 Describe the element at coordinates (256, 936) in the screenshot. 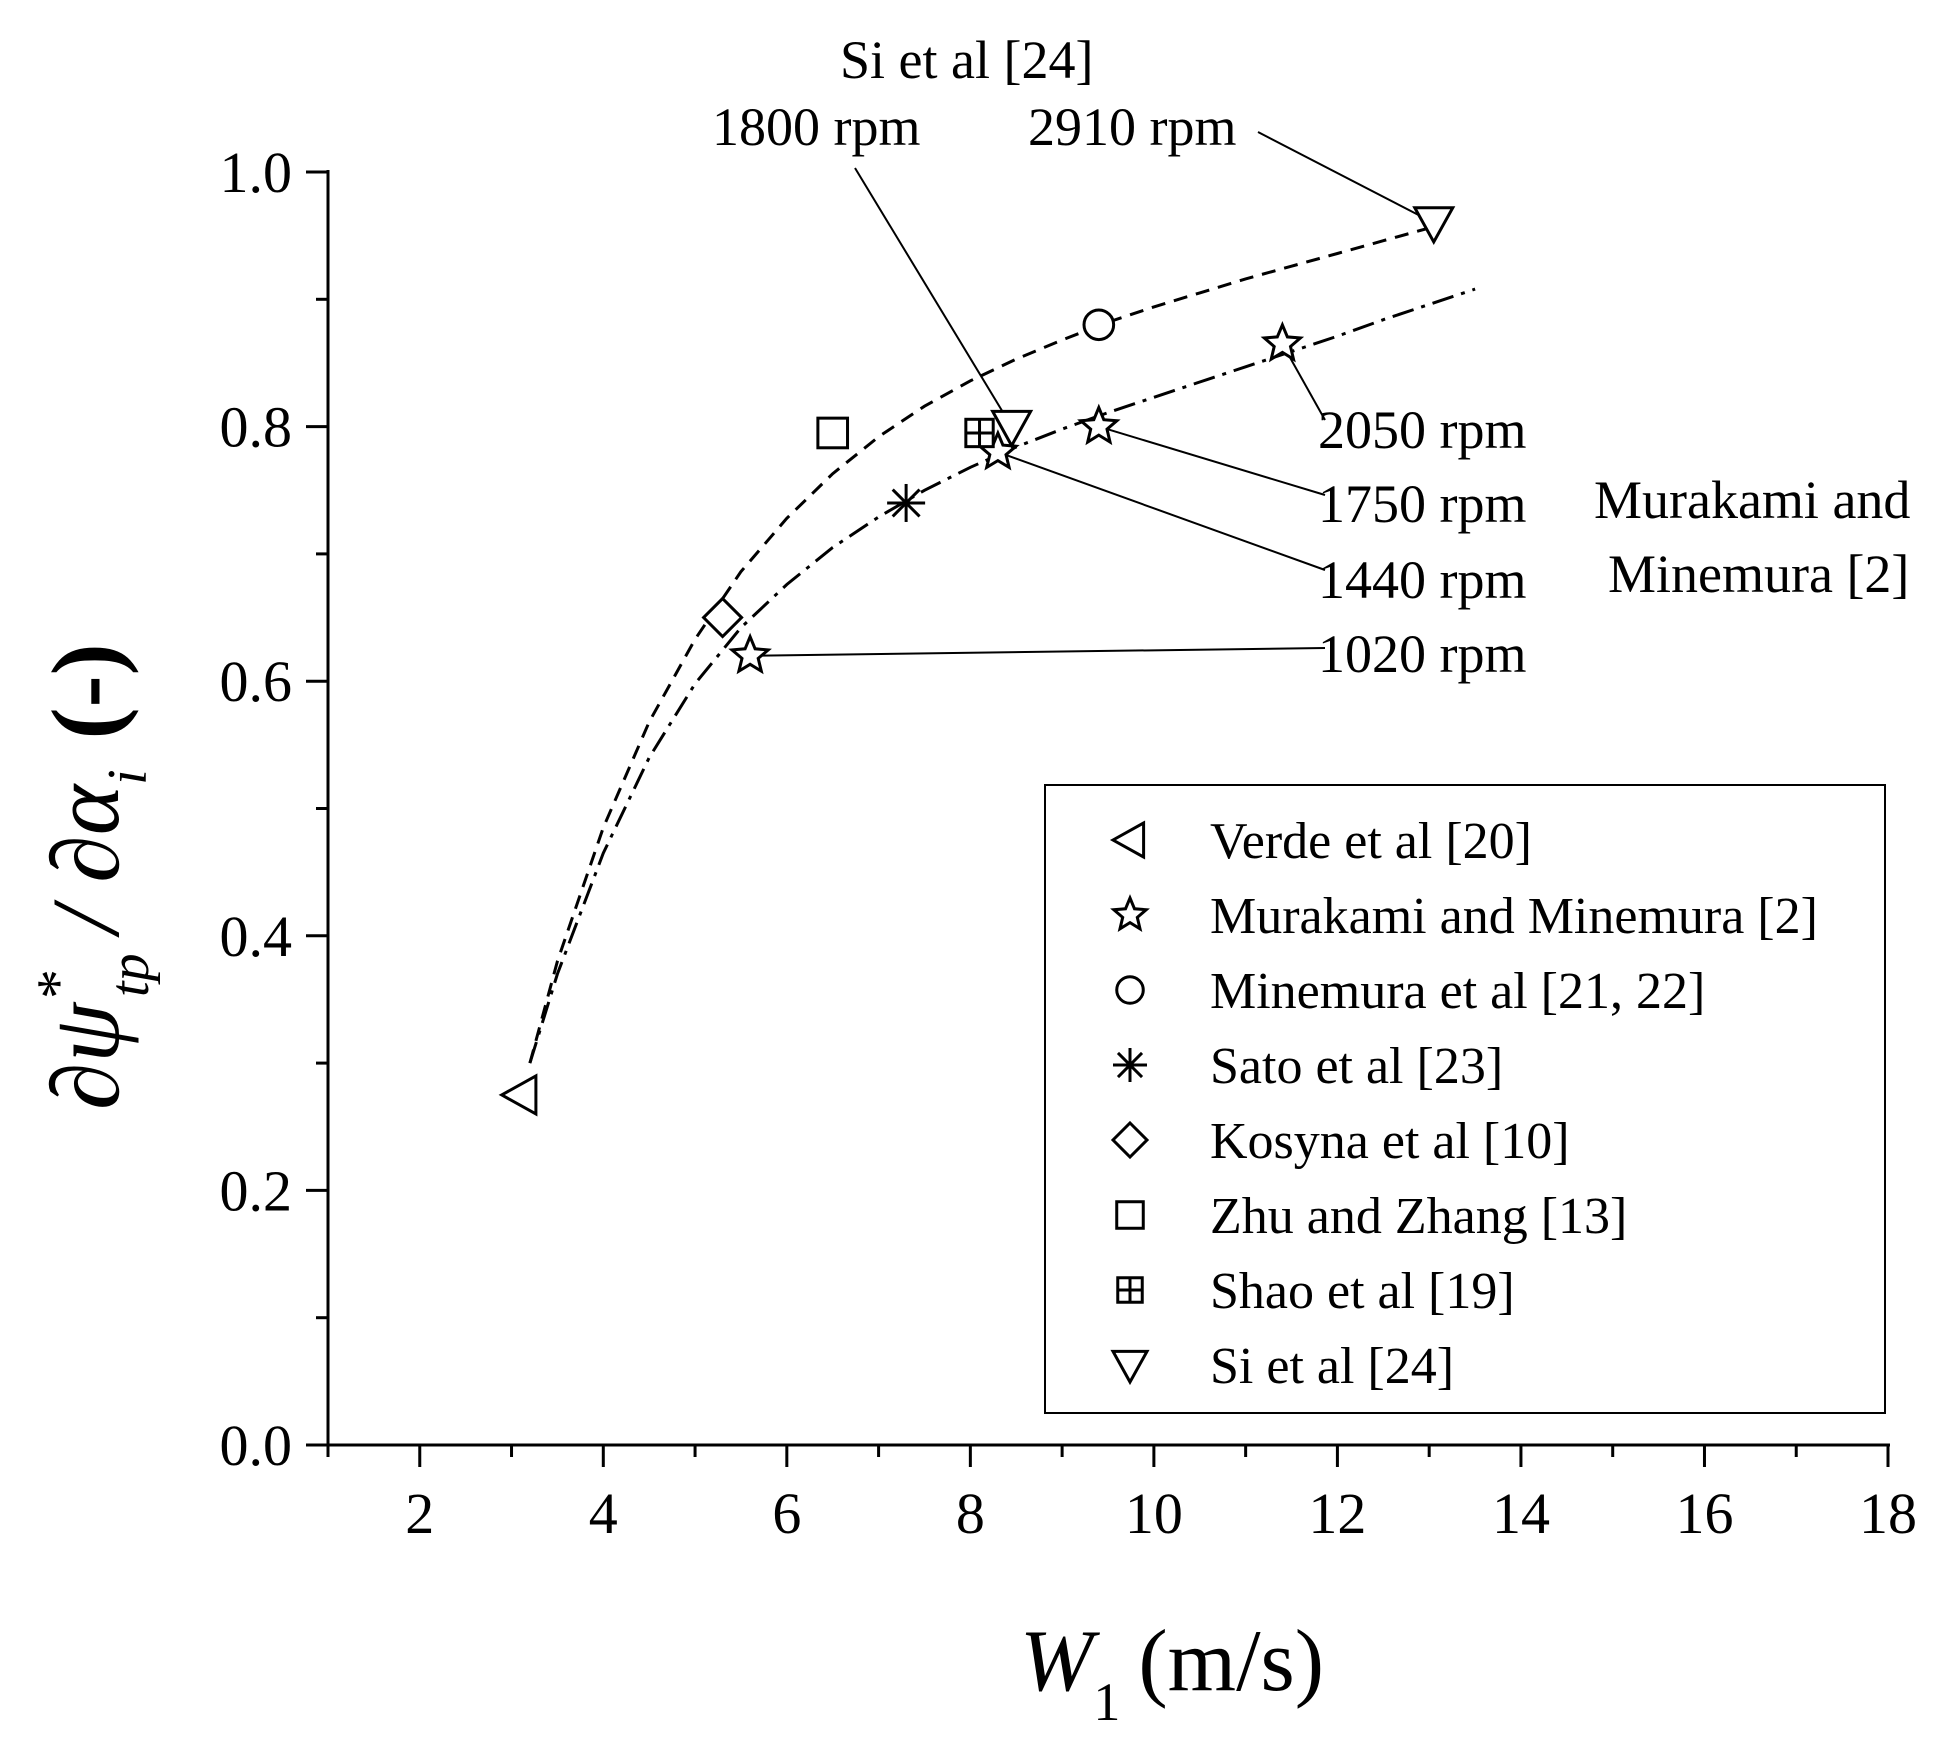

I see `y-tick-label: 0.4` at that location.